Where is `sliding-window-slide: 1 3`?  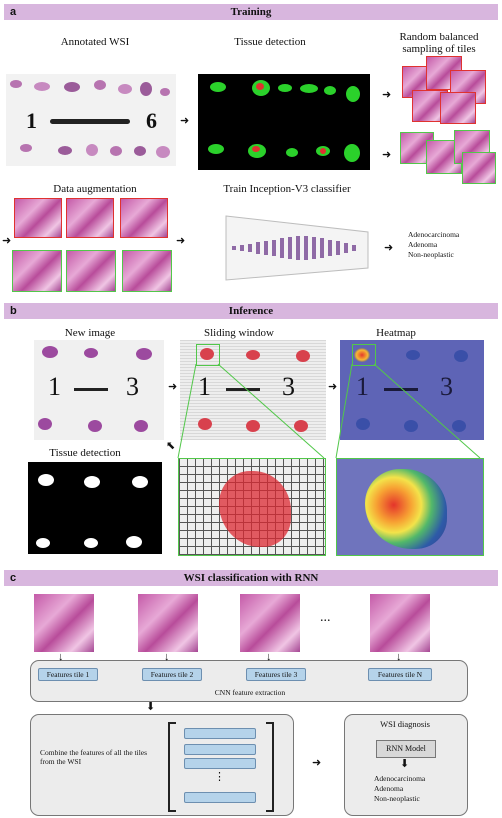
sliding-window-slide: 1 3 is located at coordinates (253, 390).